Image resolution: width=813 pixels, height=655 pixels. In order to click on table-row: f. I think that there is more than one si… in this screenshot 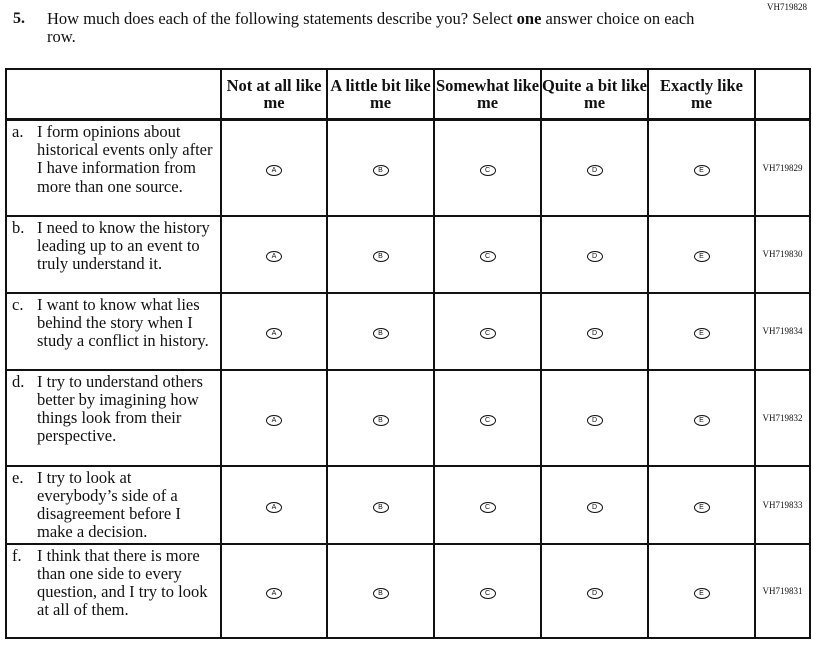, I will do `click(408, 590)`.